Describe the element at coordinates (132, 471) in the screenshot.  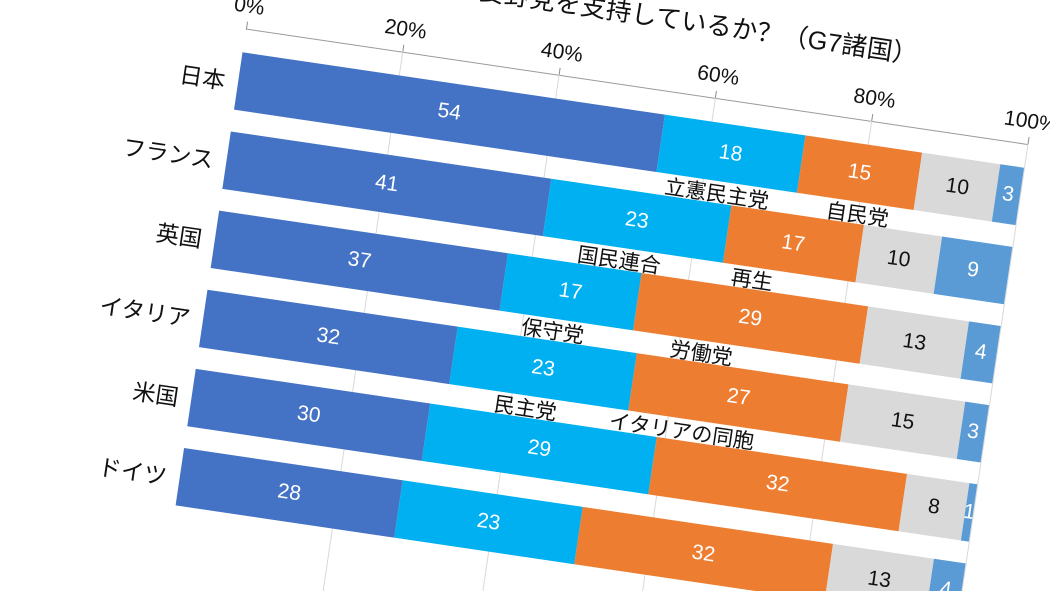
I see `category-label: ドイツ` at that location.